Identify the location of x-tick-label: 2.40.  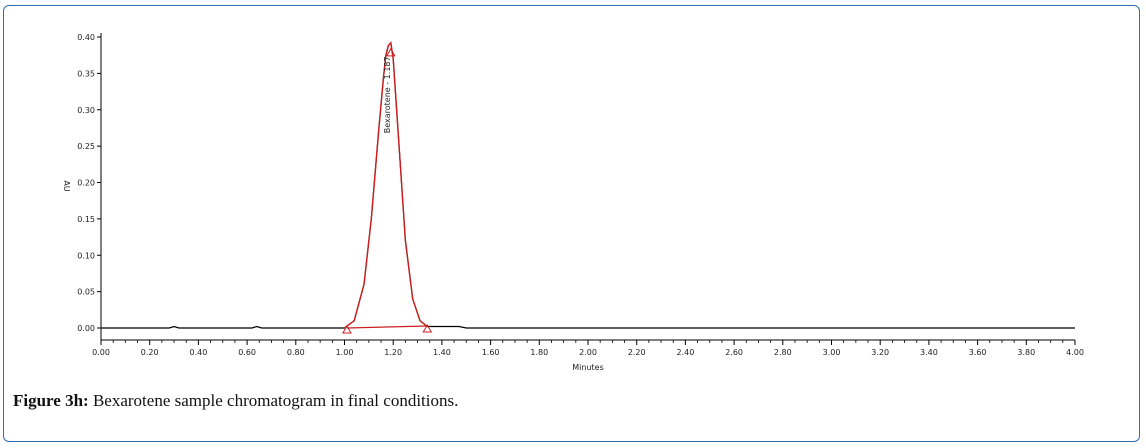
(685, 352).